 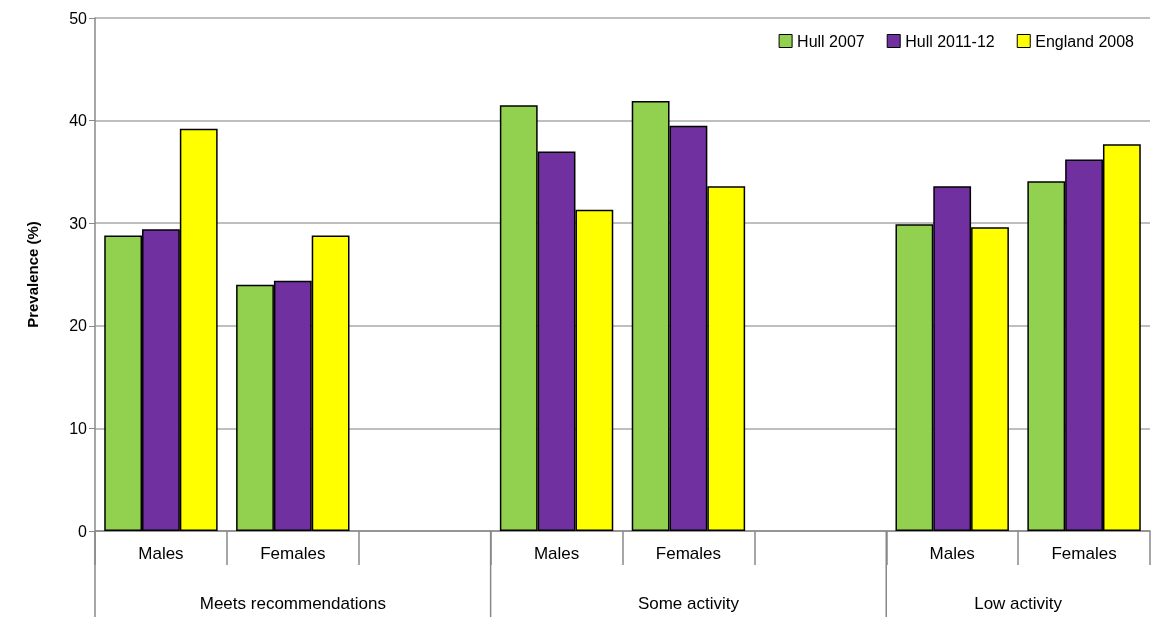 I want to click on legend-label: England 2008, so click(x=1085, y=41).